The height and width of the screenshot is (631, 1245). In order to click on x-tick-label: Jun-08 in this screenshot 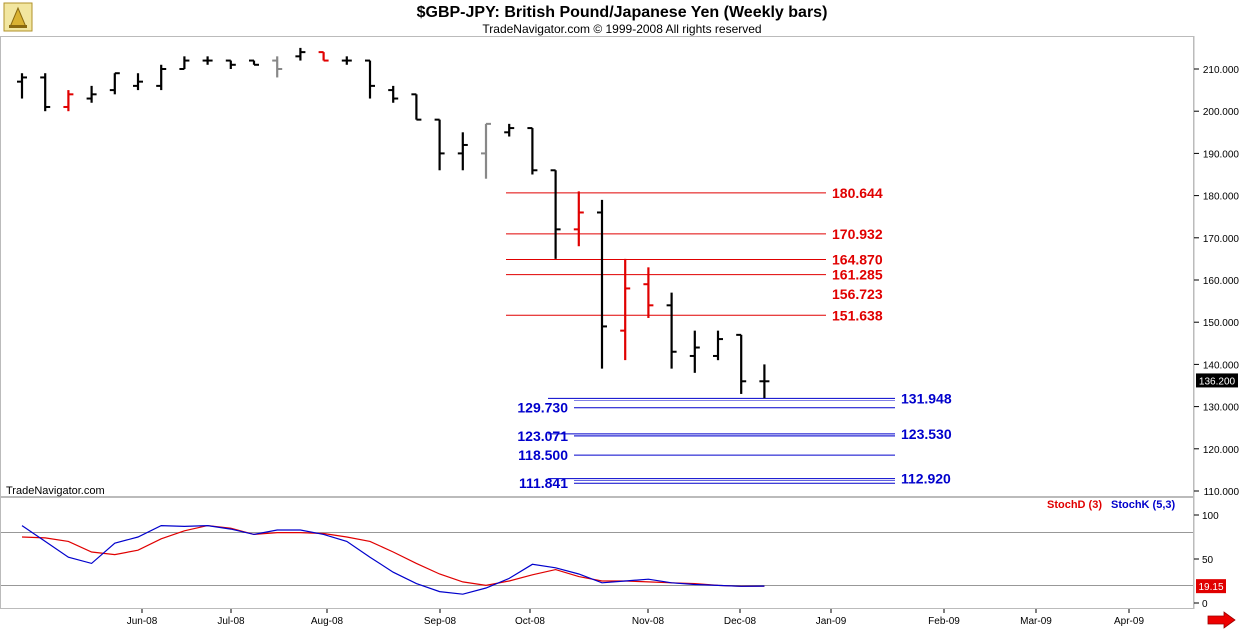, I will do `click(142, 621)`.